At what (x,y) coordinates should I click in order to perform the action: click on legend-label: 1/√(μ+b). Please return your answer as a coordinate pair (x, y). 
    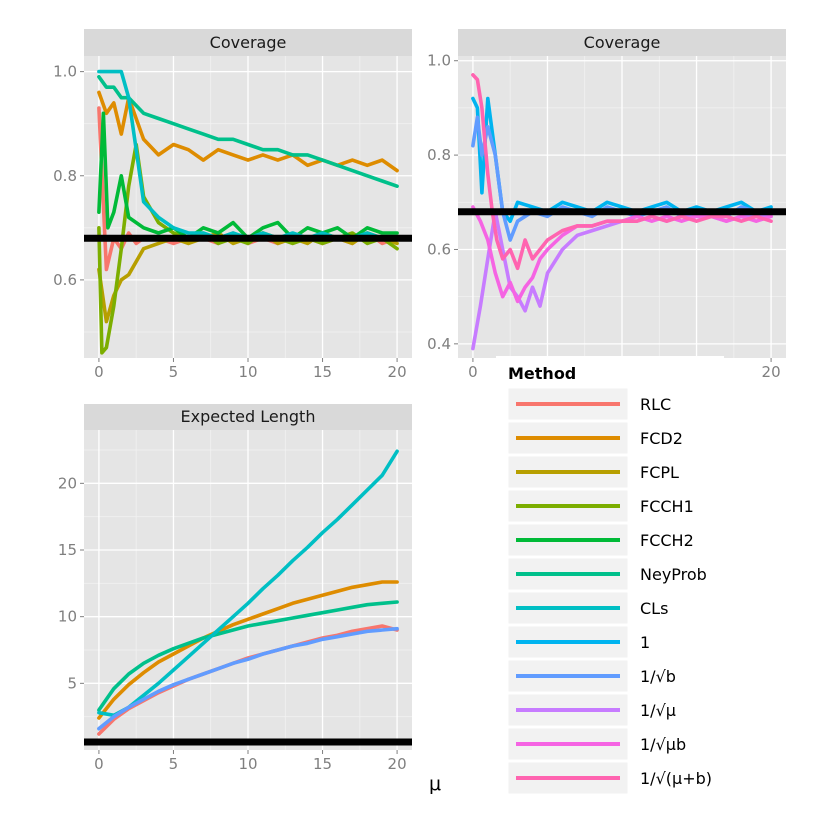
    Looking at the image, I should click on (676, 778).